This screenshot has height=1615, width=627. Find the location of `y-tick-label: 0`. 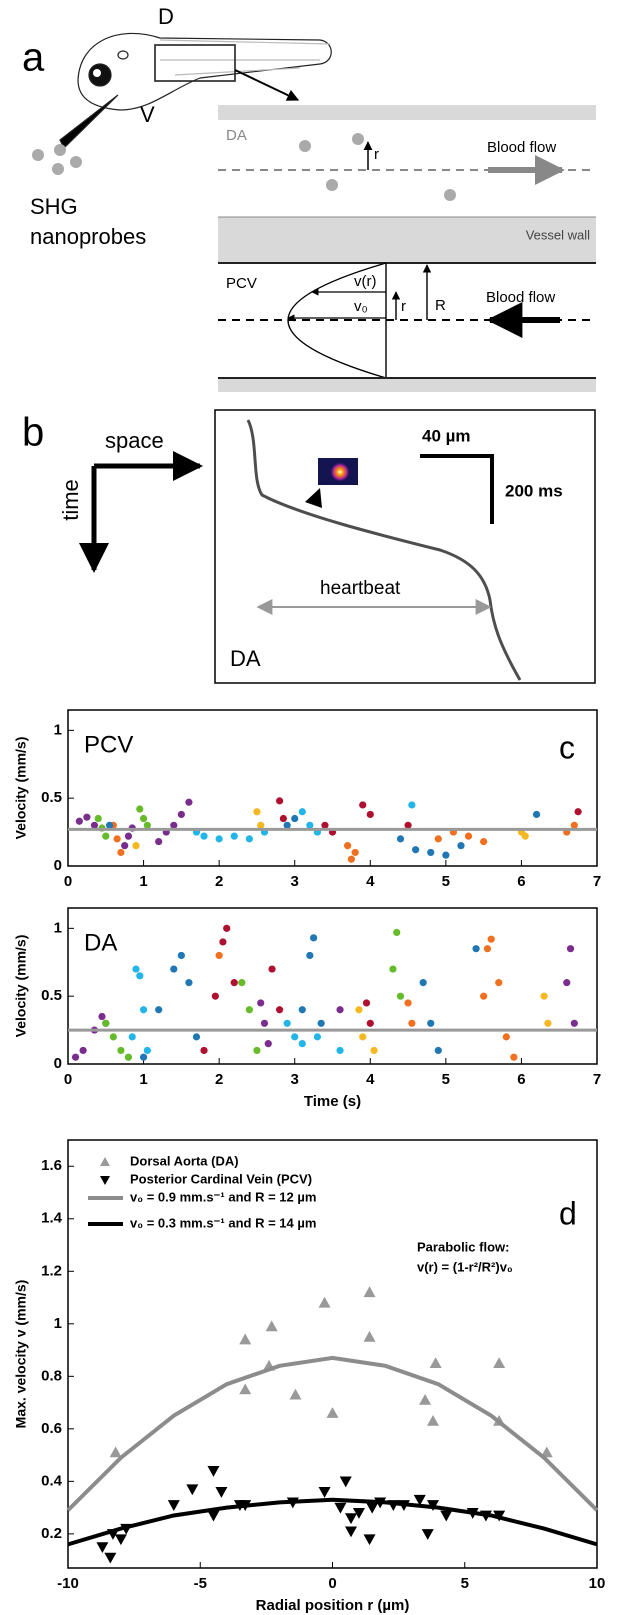

y-tick-label: 0 is located at coordinates (58, 865).